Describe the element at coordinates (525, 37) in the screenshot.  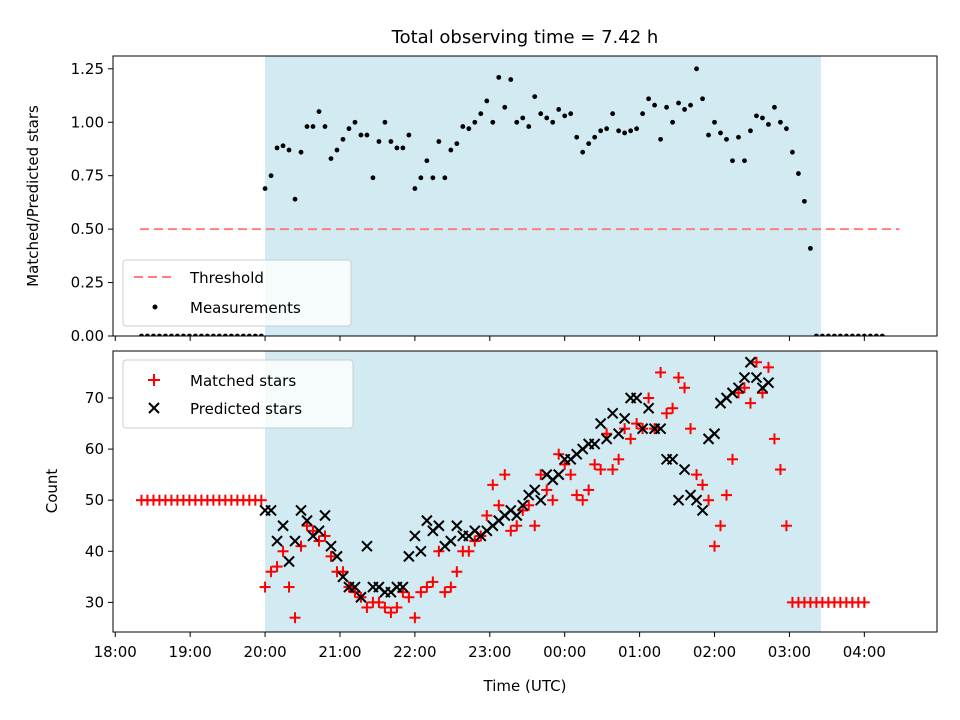
I see `chart-title: Total observing time = 7.42 h` at that location.